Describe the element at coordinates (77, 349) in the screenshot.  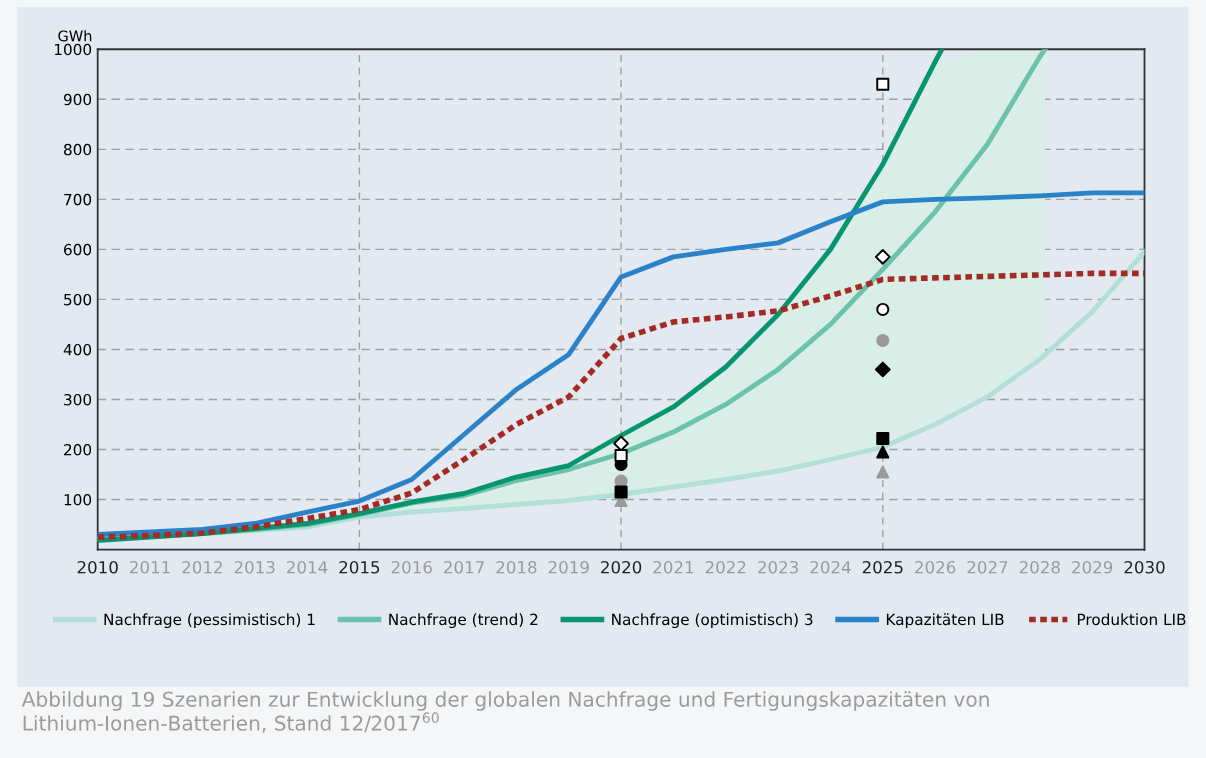
I see `y-tick-label: 400` at that location.